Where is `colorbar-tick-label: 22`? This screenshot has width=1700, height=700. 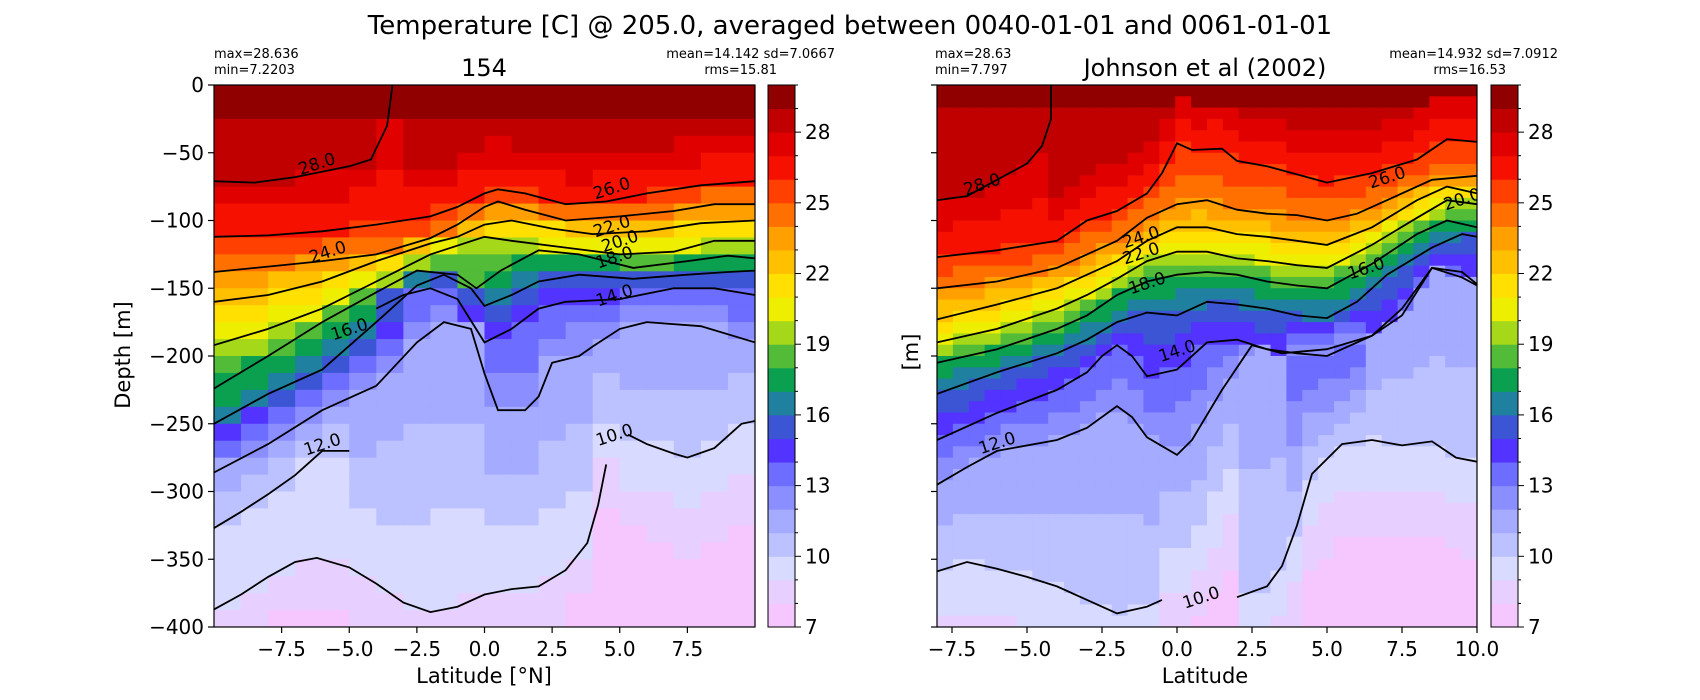 colorbar-tick-label: 22 is located at coordinates (817, 274).